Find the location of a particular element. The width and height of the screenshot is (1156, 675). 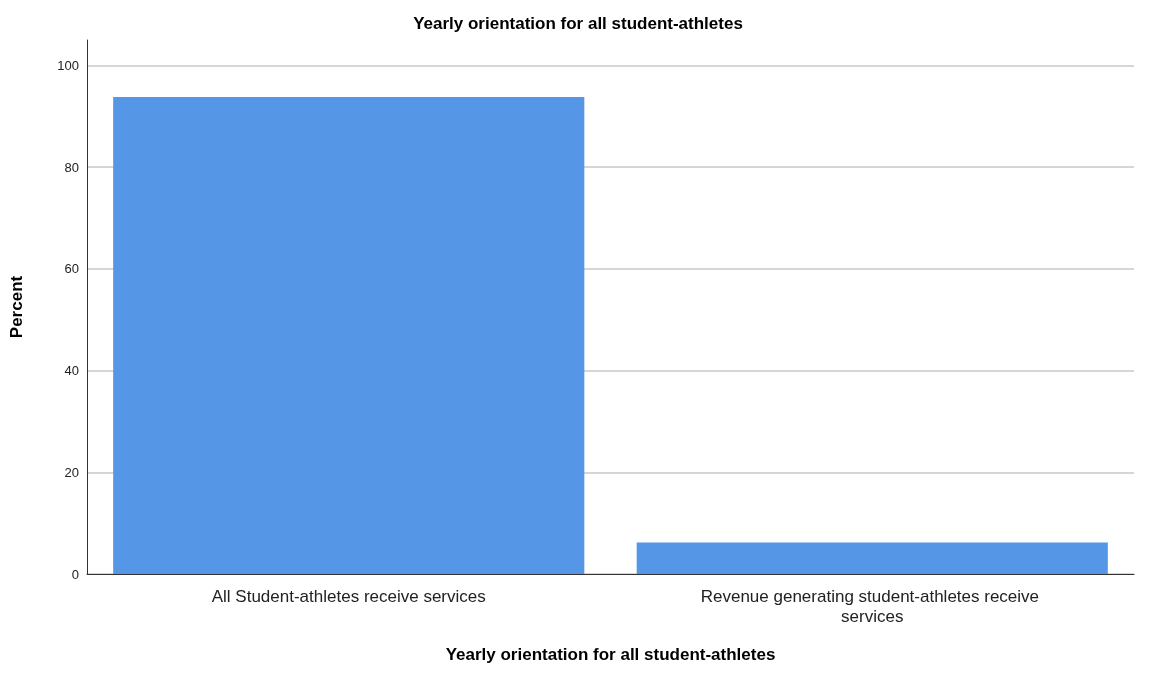

y-tick-label: 20 is located at coordinates (71, 472).